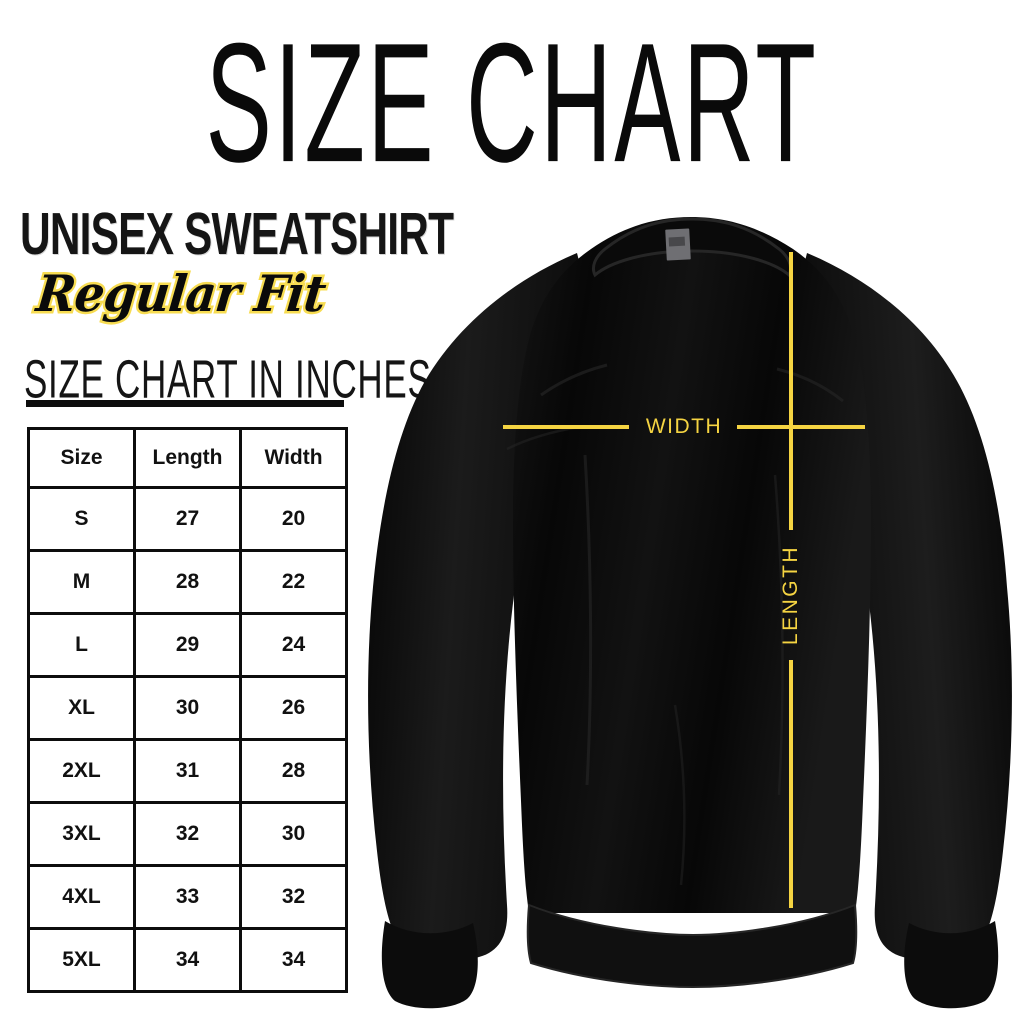  I want to click on cell-size: 4XL, so click(81, 897).